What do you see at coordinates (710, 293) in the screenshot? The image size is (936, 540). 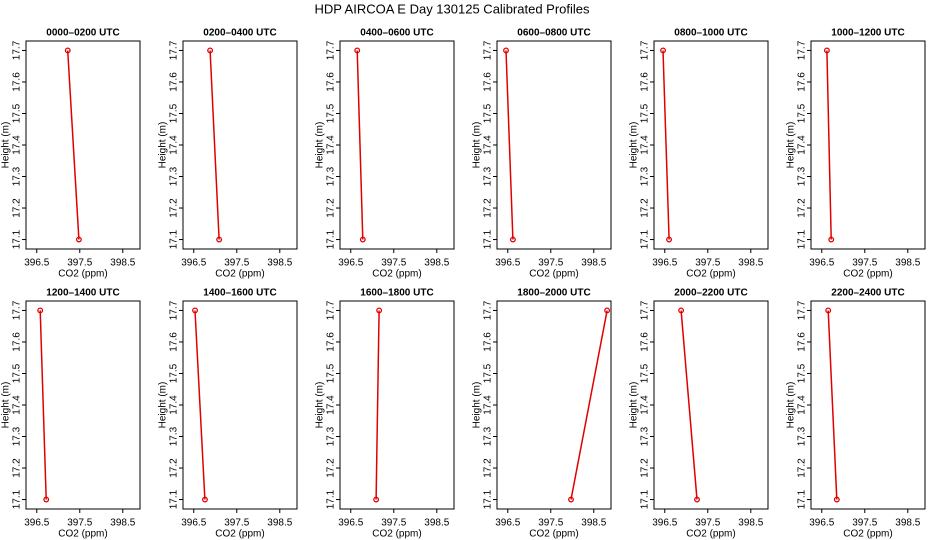 I see `panel-title: 2000–2200 UTC` at bounding box center [710, 293].